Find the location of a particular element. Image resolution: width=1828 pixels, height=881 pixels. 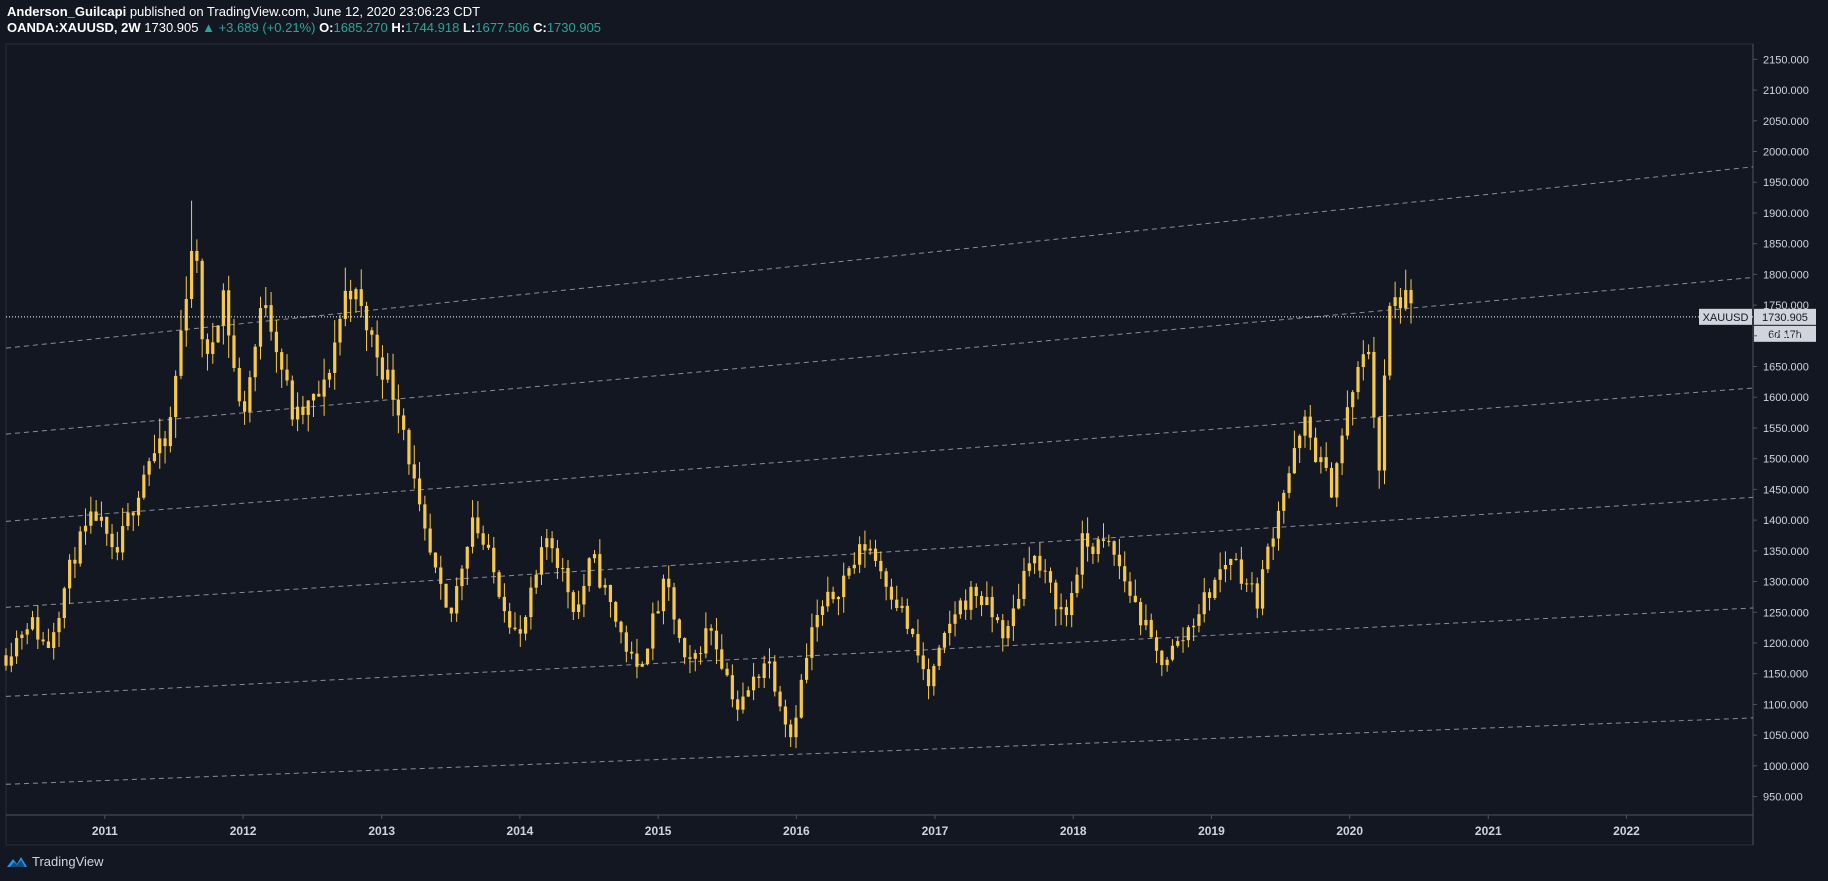

tradingview-brand: TradingView is located at coordinates (68, 861).